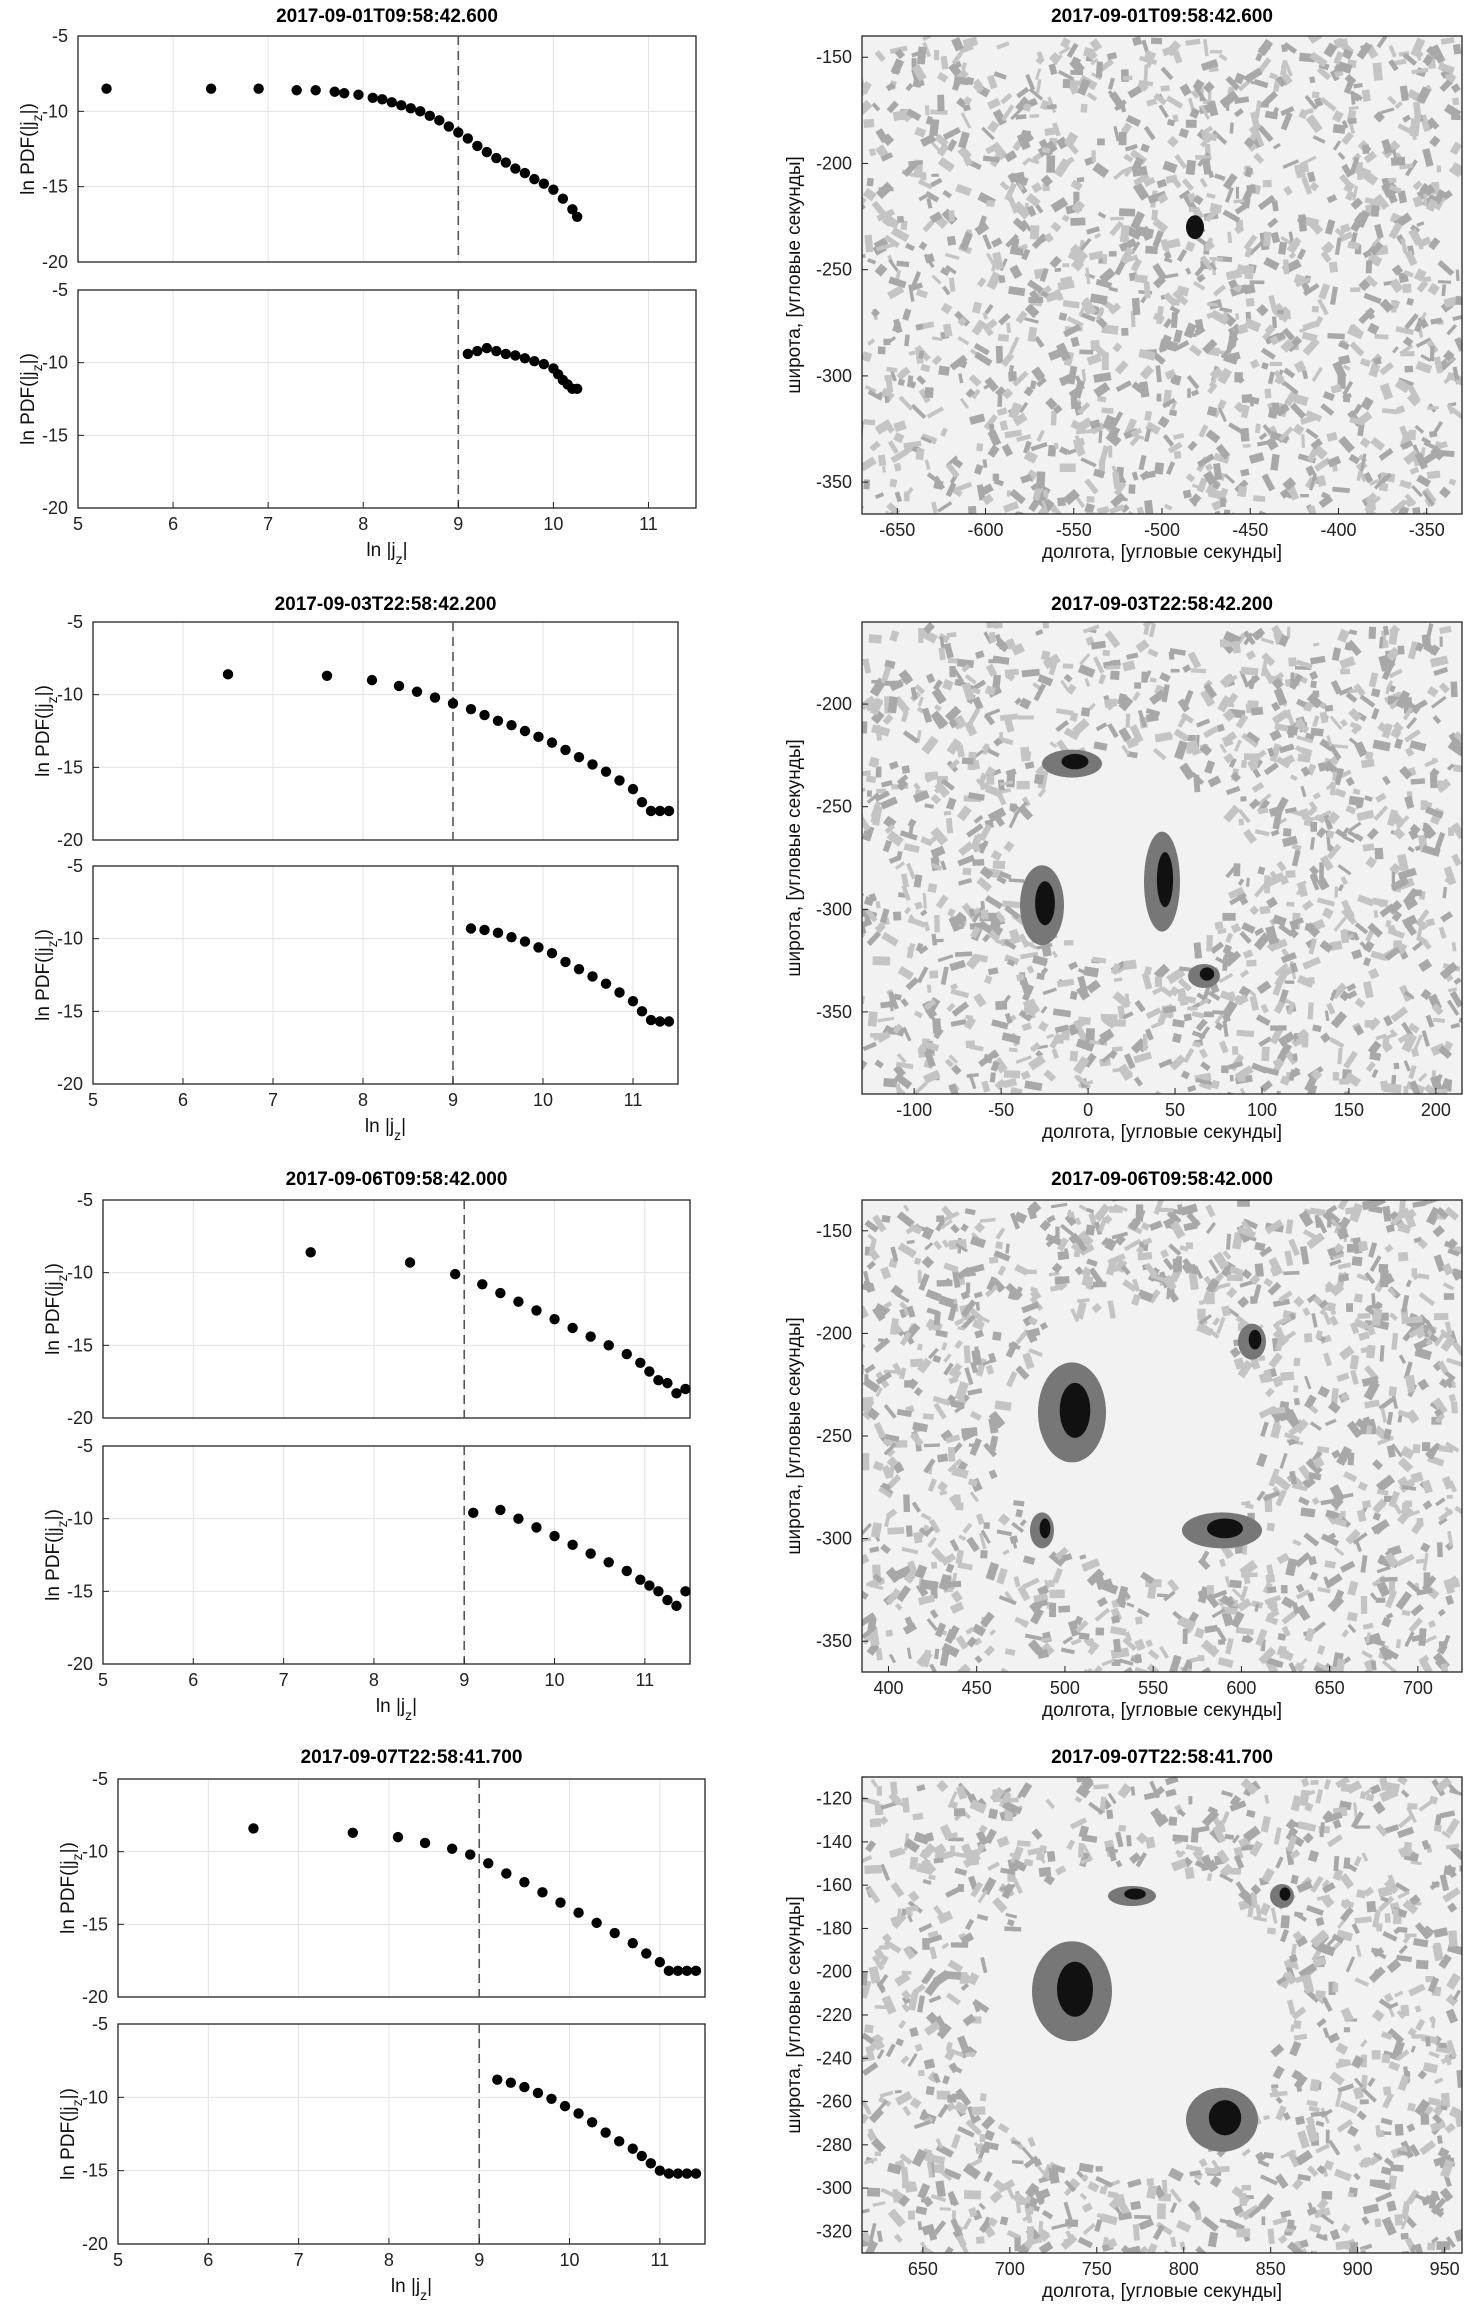 The height and width of the screenshot is (2311, 1482). Describe the element at coordinates (834, 909) in the screenshot. I see `y-tick-label: -300` at that location.